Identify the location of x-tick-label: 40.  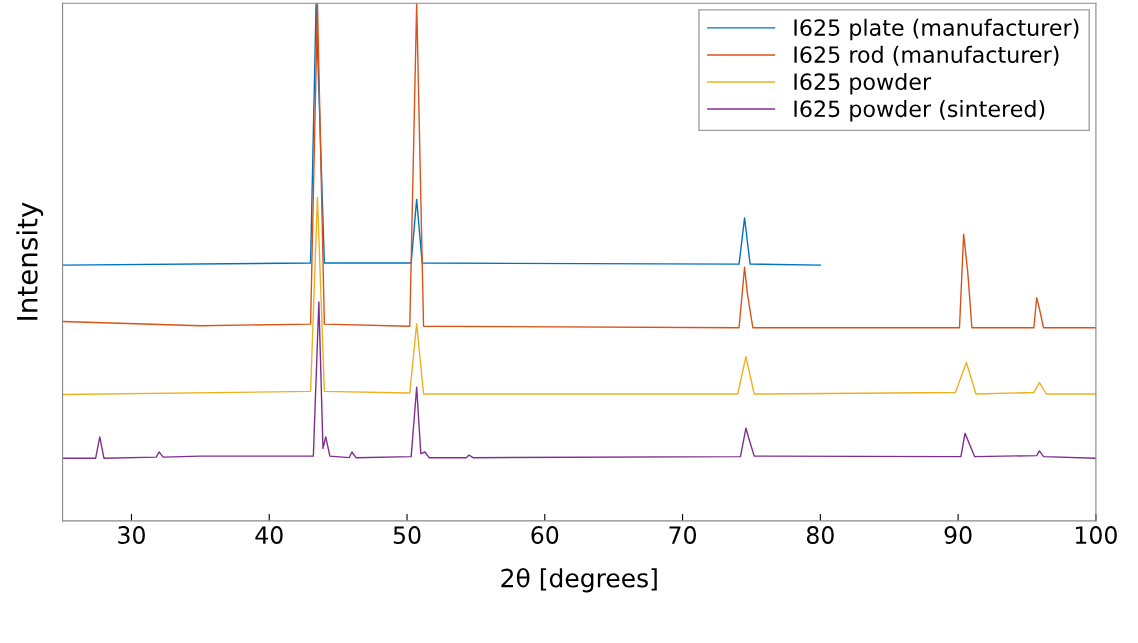
(269, 535).